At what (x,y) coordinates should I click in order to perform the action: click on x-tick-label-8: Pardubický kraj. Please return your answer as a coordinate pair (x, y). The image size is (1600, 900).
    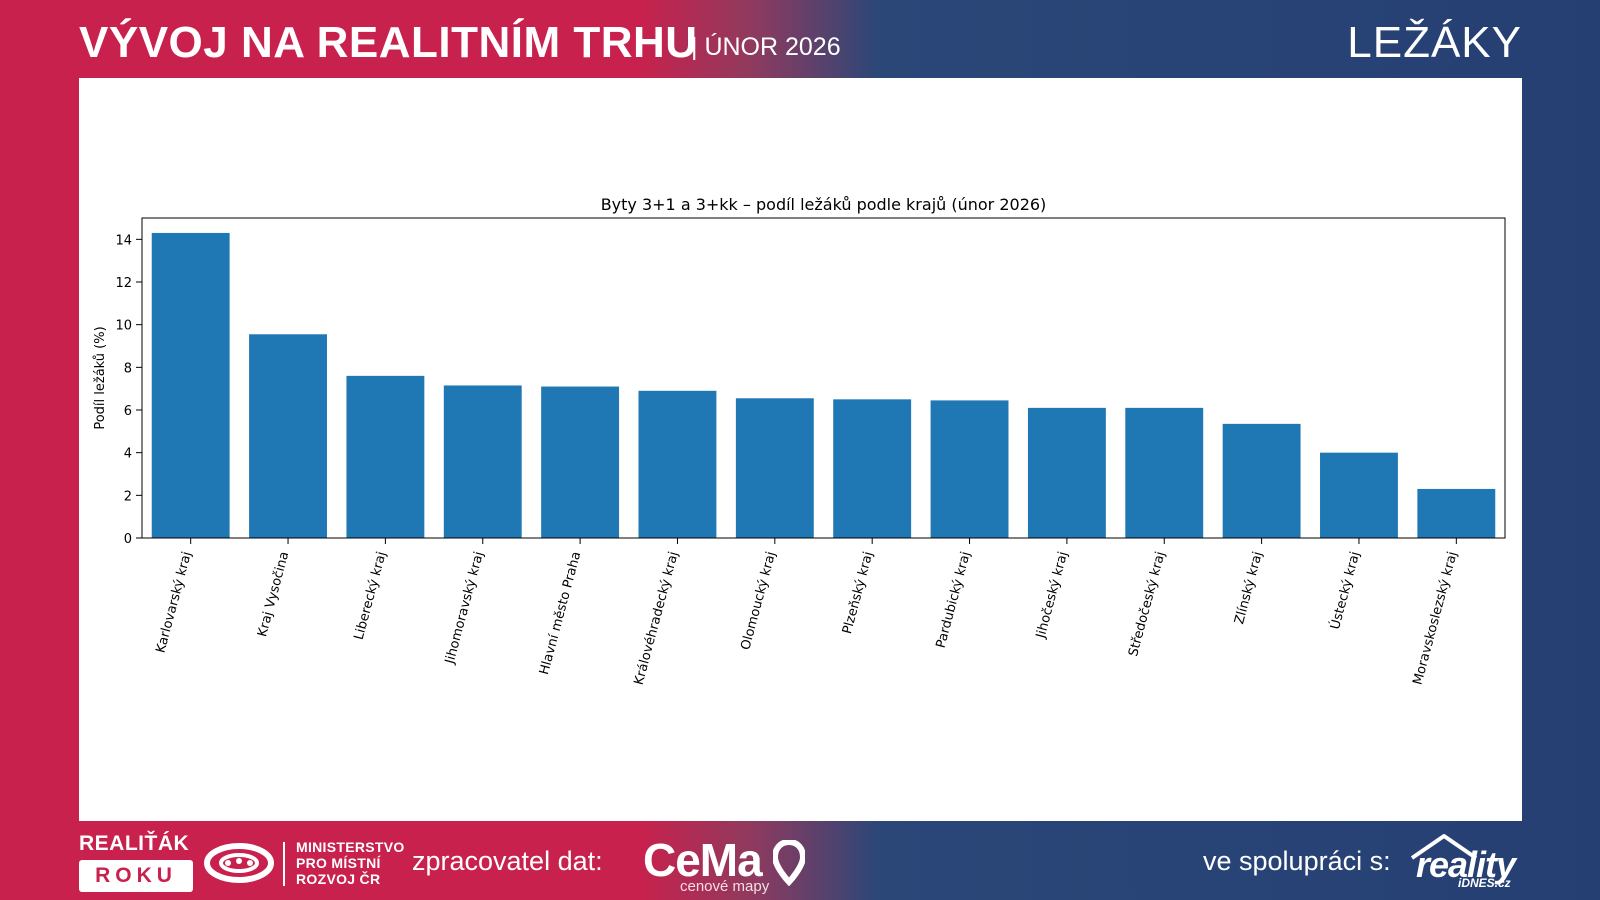
    Looking at the image, I should click on (954, 600).